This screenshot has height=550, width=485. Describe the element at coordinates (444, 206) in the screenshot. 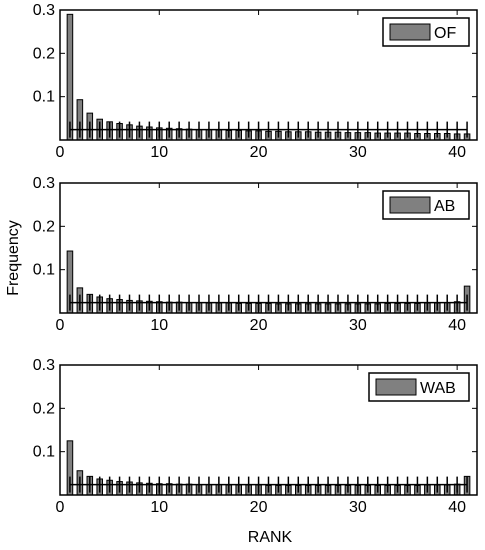

I see `legend-label: AB` at that location.